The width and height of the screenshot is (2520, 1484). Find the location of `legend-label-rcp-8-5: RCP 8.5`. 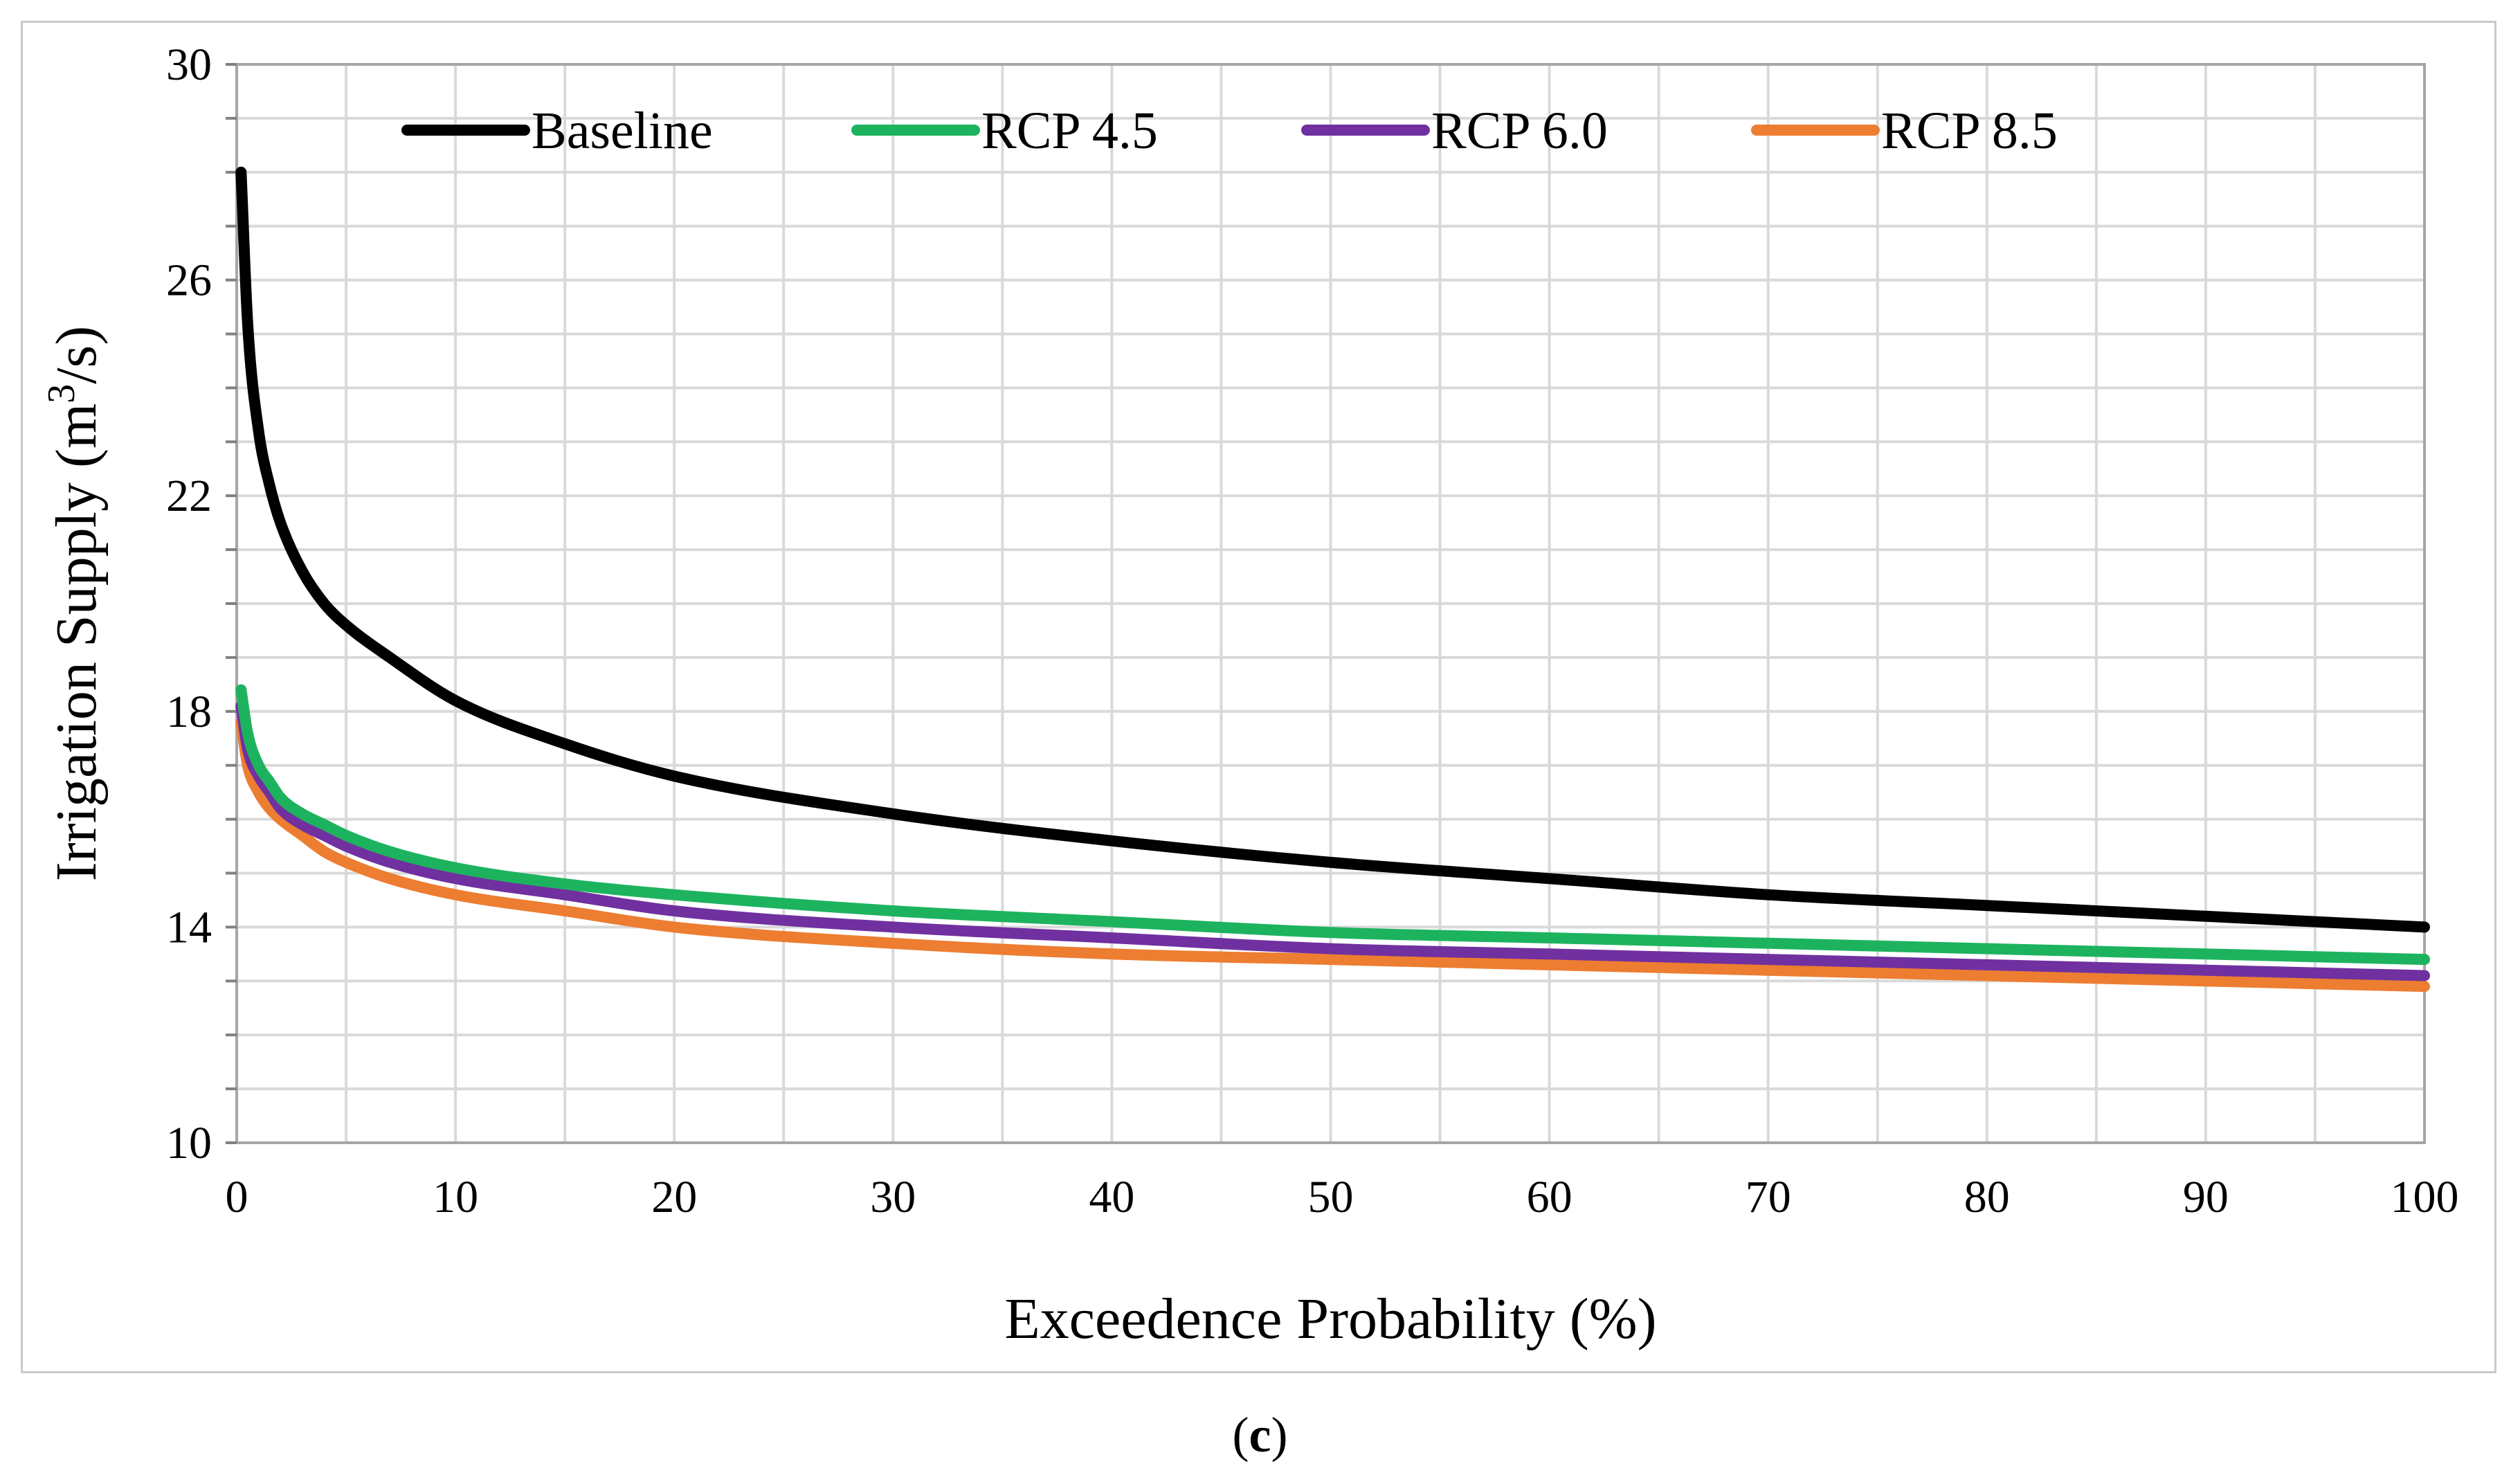

legend-label-rcp-8-5: RCP 8.5 is located at coordinates (1970, 131).